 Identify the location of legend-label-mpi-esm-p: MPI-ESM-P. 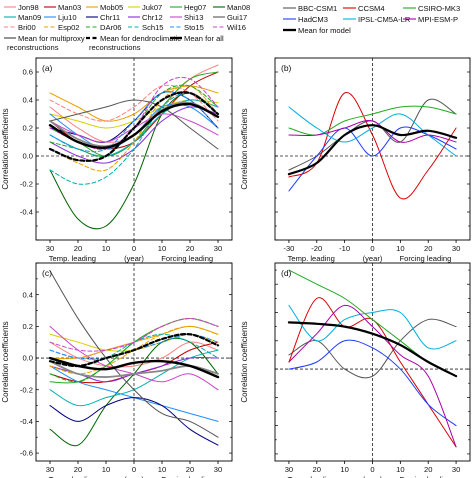
(438, 19).